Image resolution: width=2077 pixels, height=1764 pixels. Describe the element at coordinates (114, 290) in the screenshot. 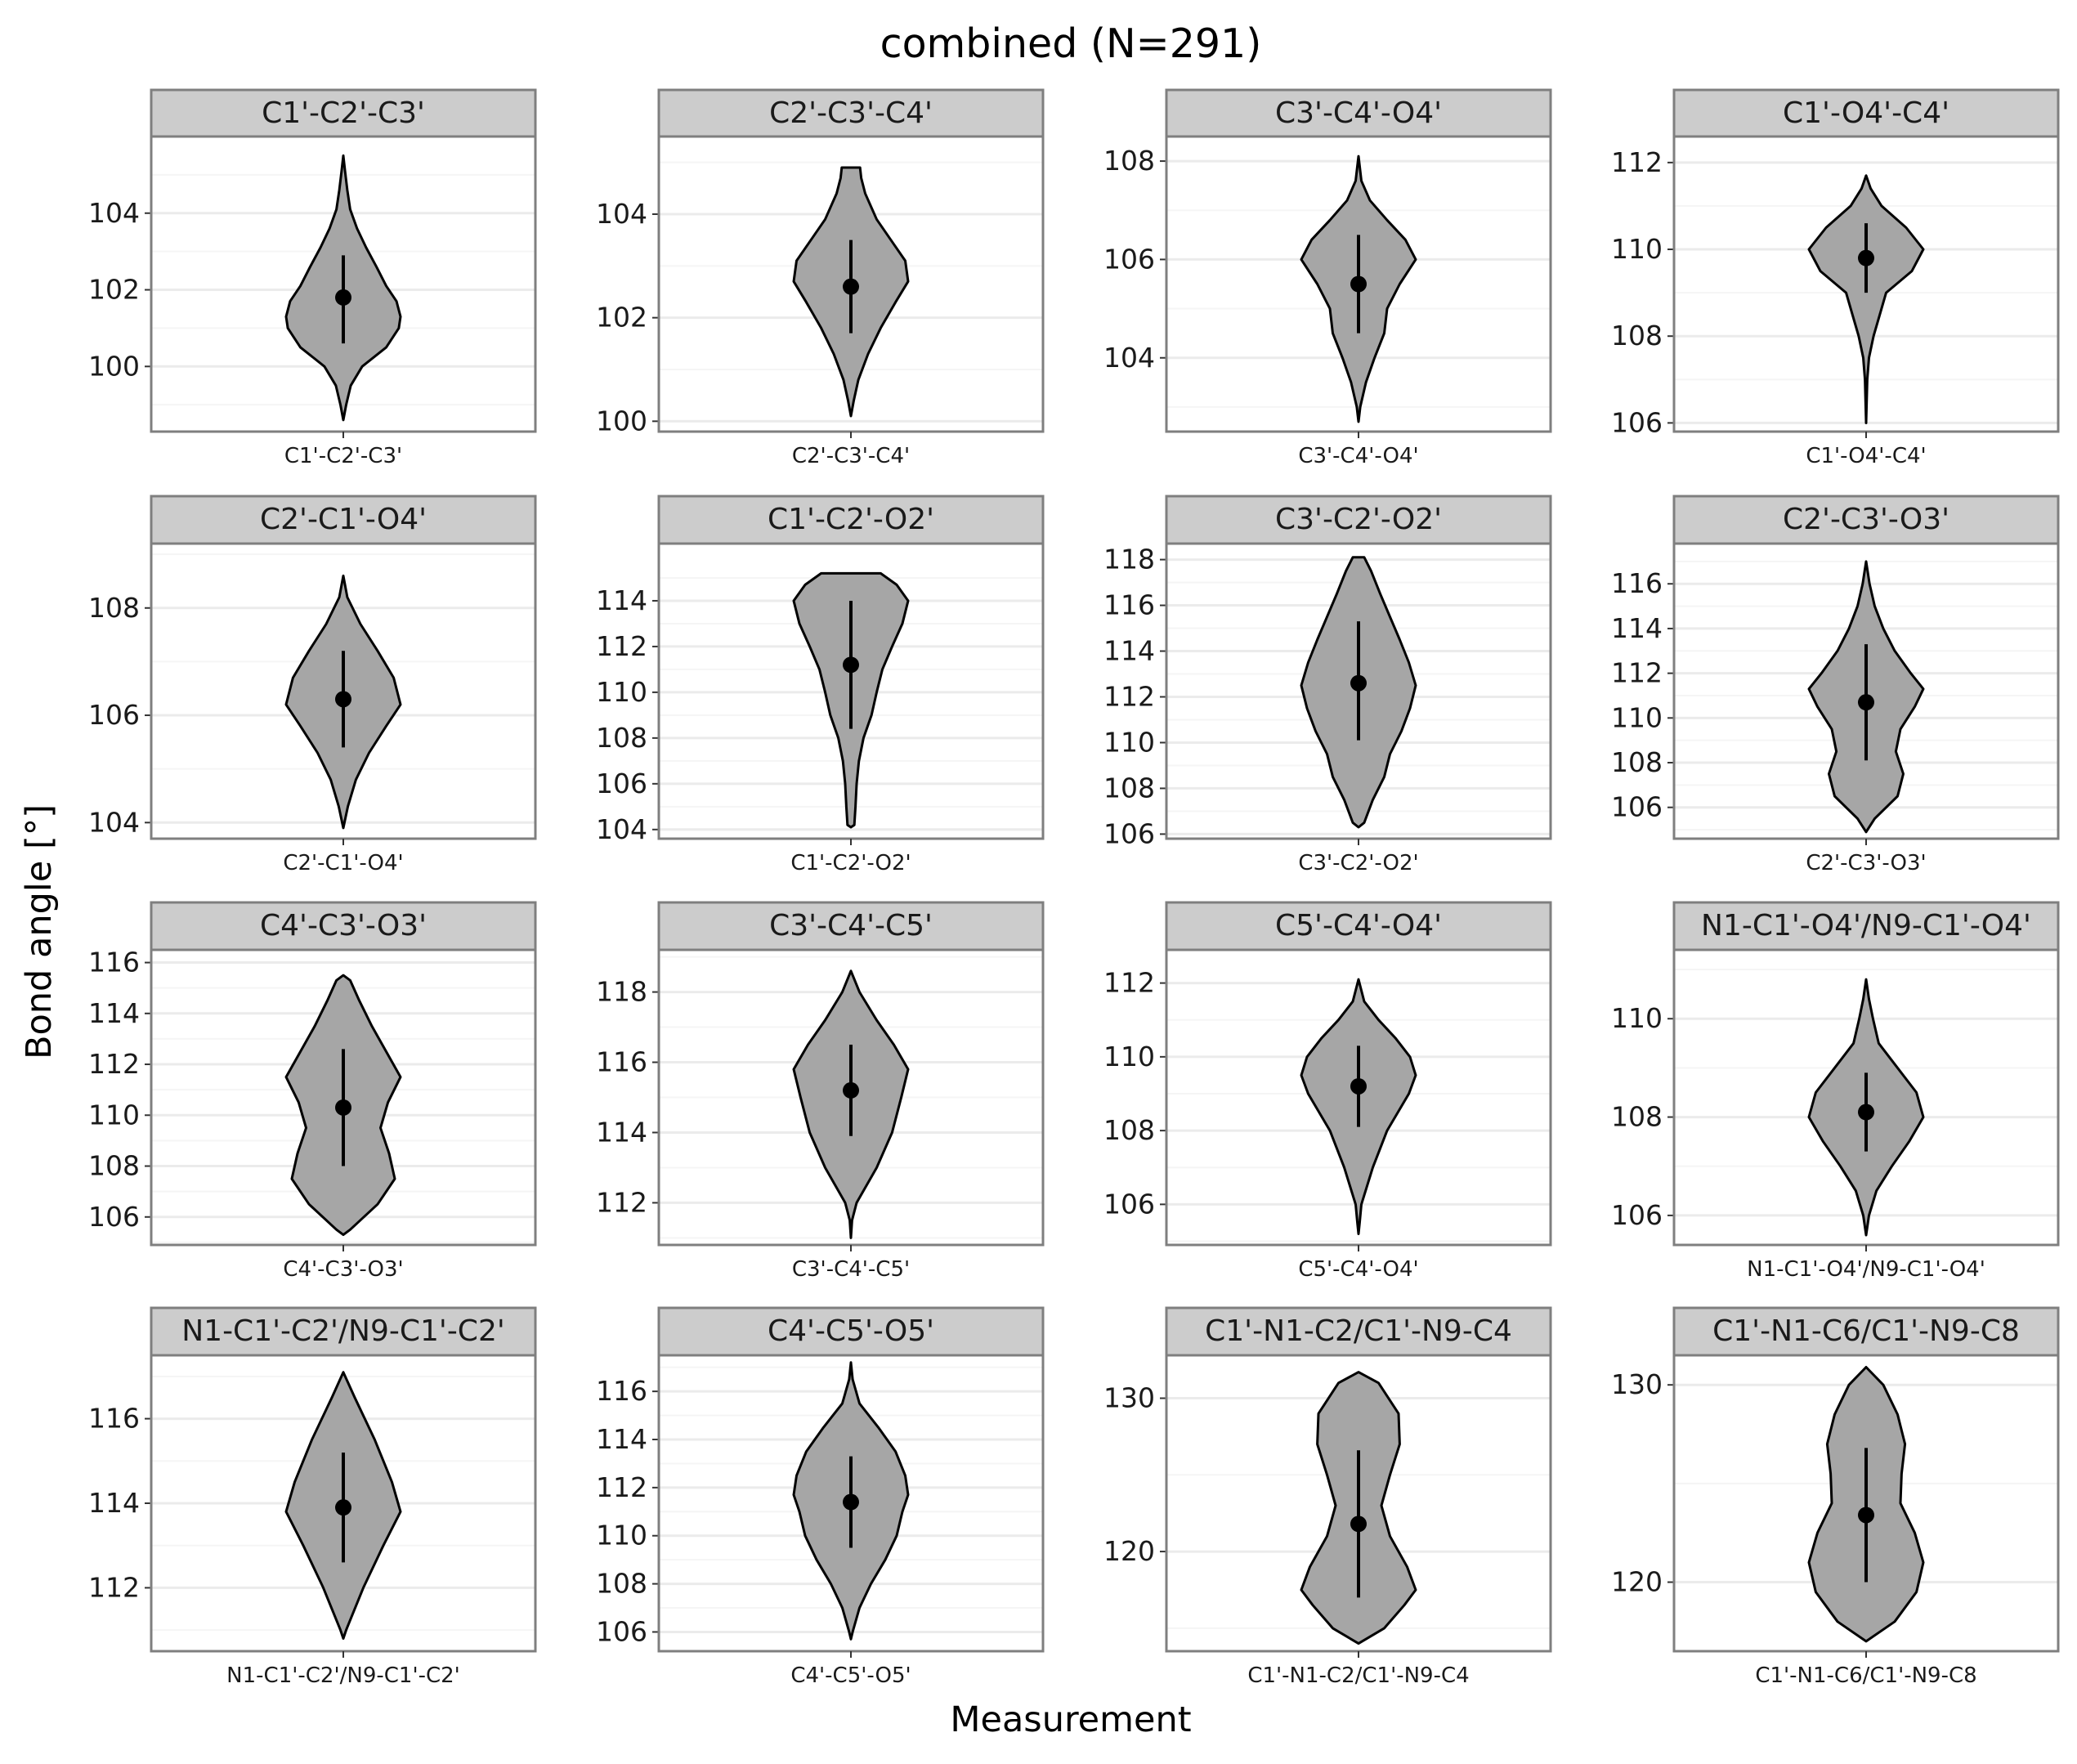

I see `y-tick-label: 102` at that location.